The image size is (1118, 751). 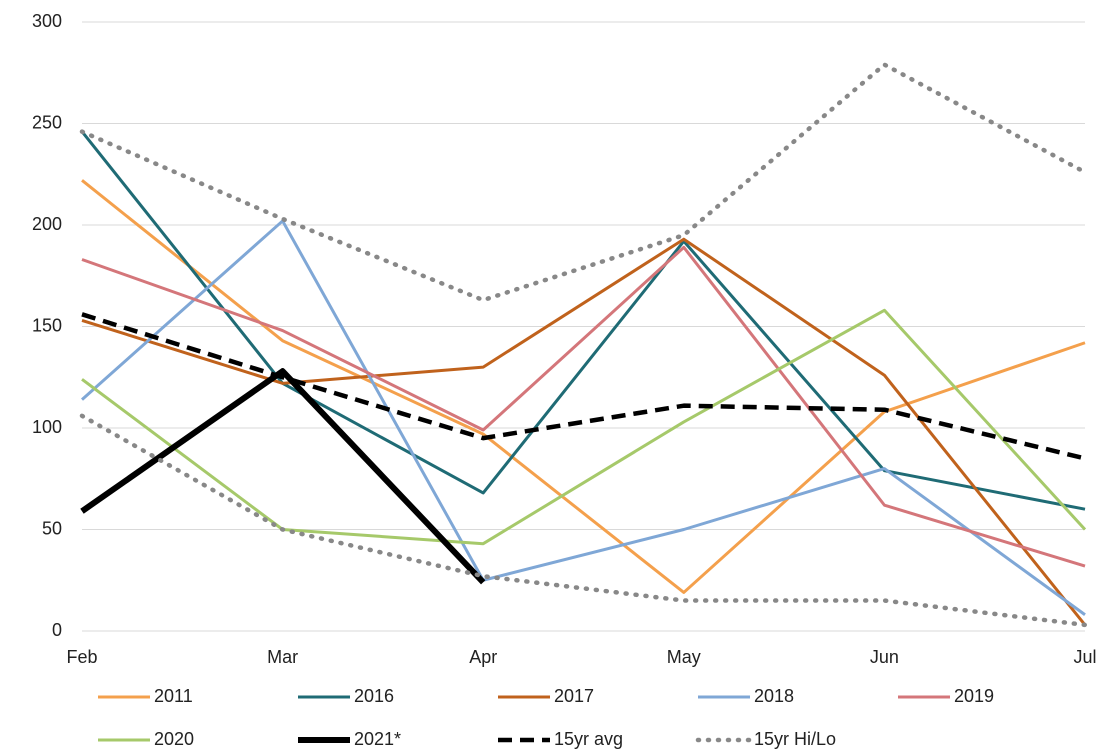 What do you see at coordinates (774, 696) in the screenshot?
I see `legend-label: 2018` at bounding box center [774, 696].